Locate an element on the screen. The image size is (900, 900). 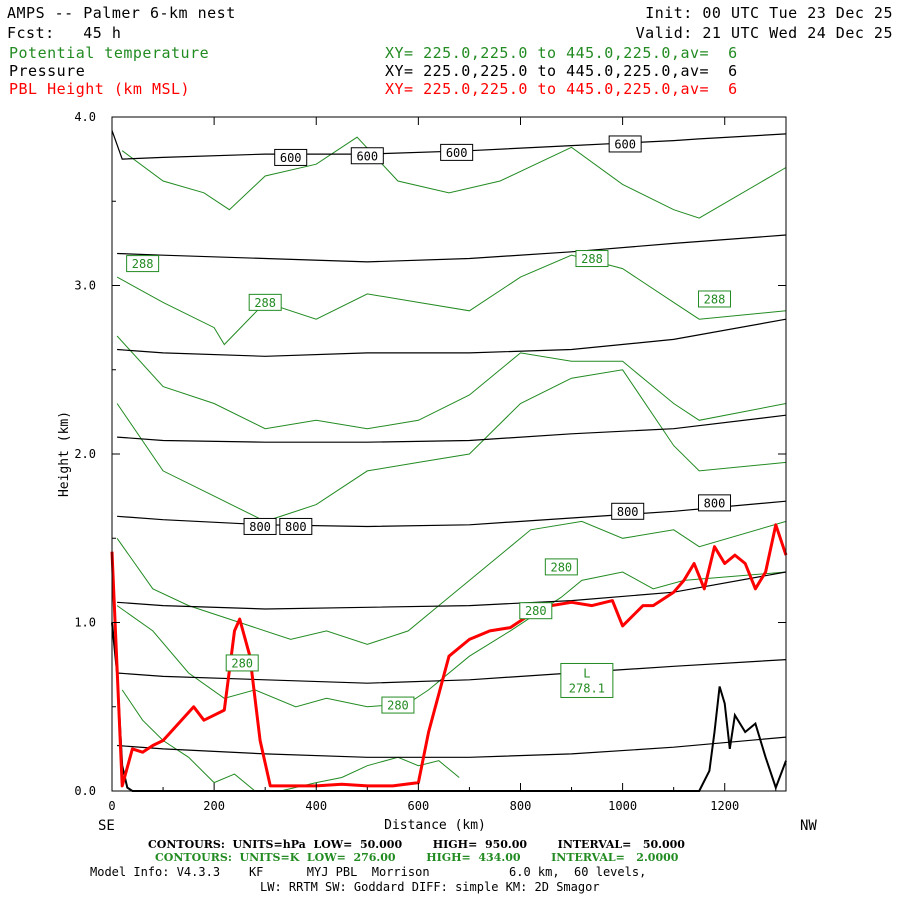
theta-minimum-box is located at coordinates (587, 680).